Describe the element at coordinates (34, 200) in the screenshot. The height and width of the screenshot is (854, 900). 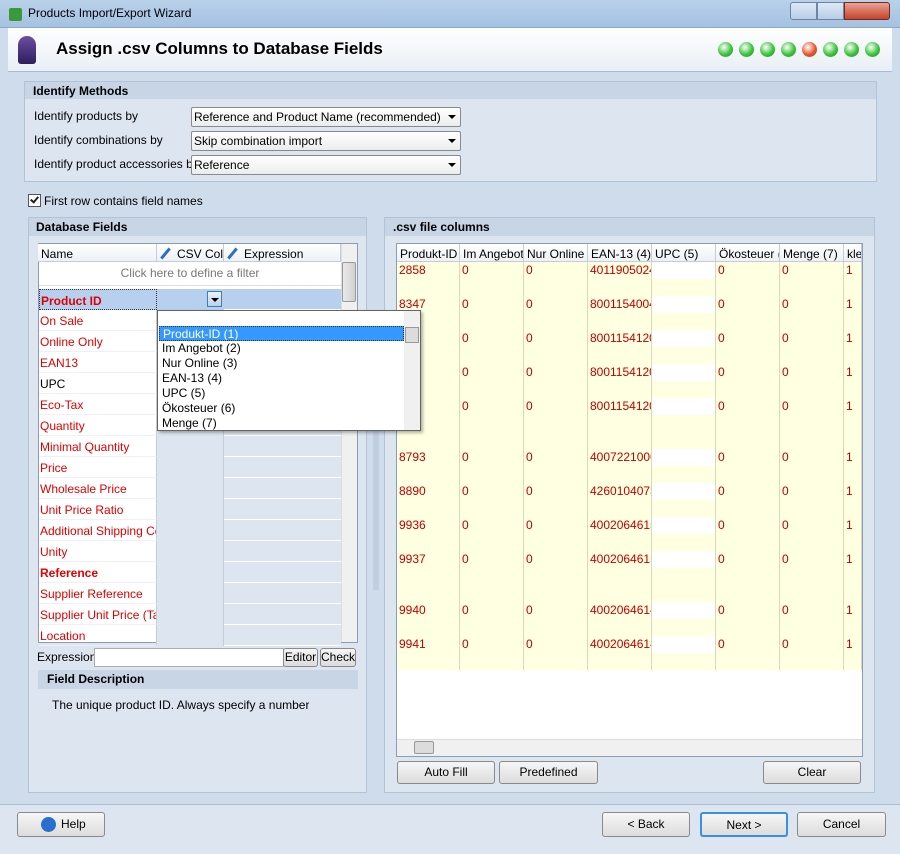
I see `checkbox` at that location.